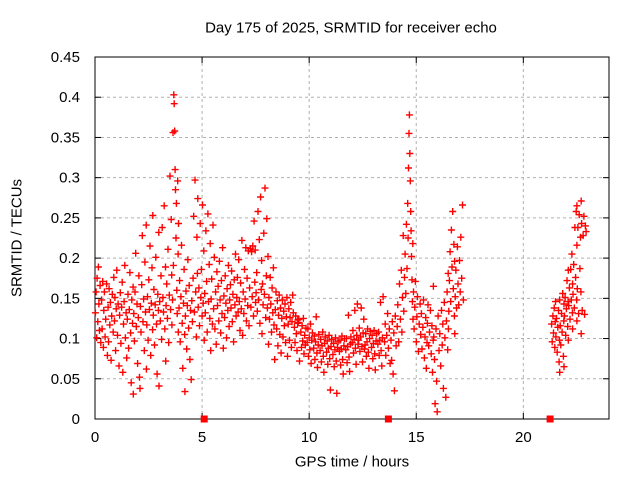 This screenshot has height=480, width=640. I want to click on x-tick-label: 0, so click(95, 437).